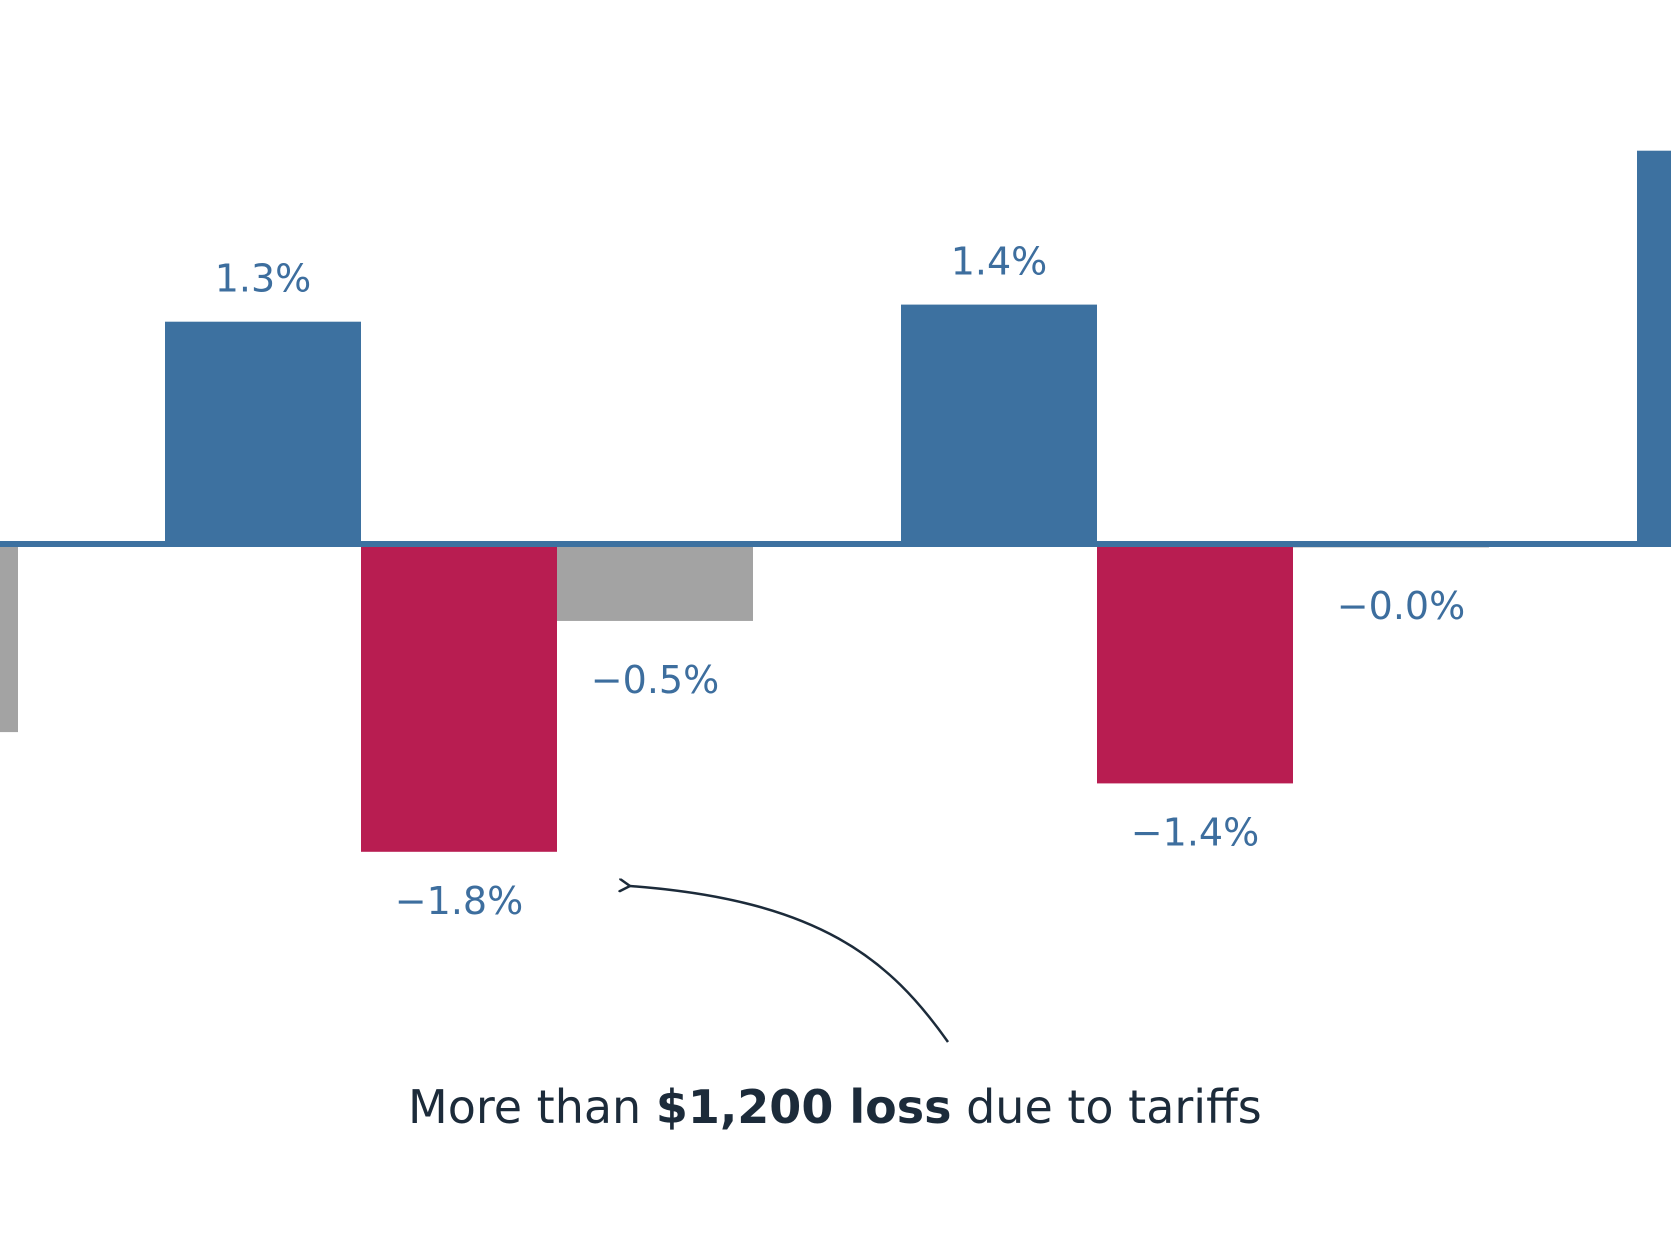  What do you see at coordinates (1106, 1107) in the screenshot?
I see `annotation-suffix: due to tariffs` at bounding box center [1106, 1107].